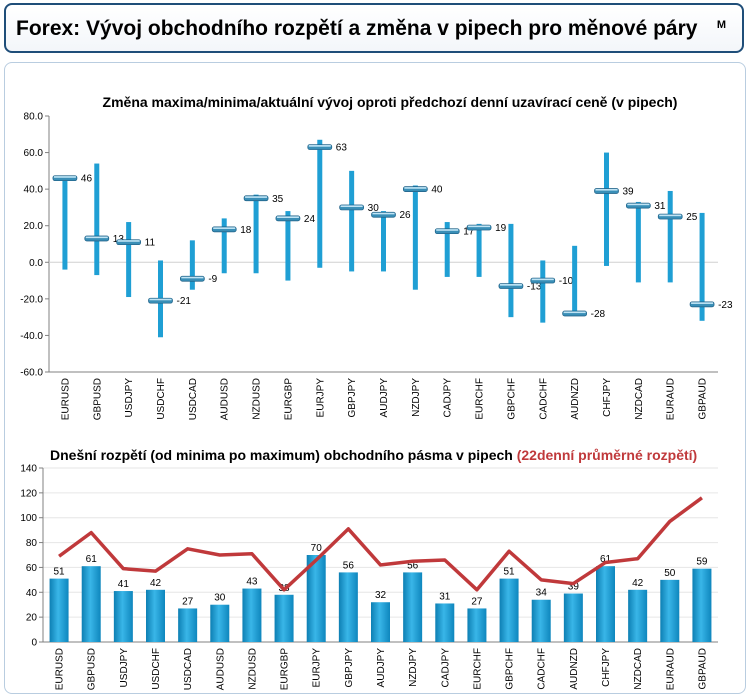 The height and width of the screenshot is (696, 752). I want to click on chart1-category-label: EURJPY, so click(320, 398).